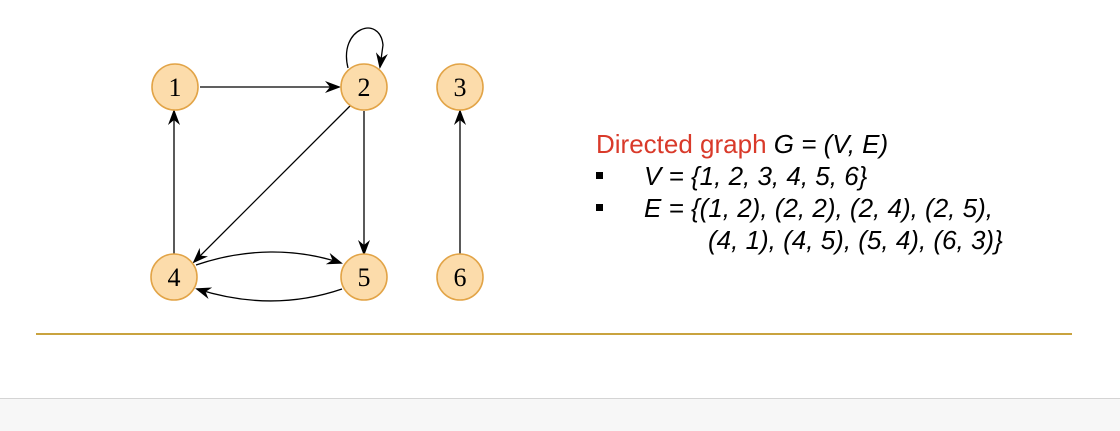 Image resolution: width=1120 pixels, height=431 pixels. Describe the element at coordinates (366, 48) in the screenshot. I see `edge-2-2-self-loop` at that location.